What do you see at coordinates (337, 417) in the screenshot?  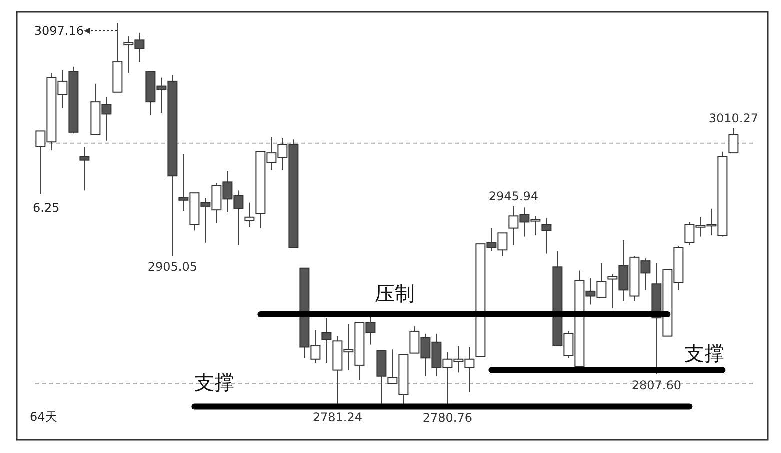 I see `annotation: 2781.24` at bounding box center [337, 417].